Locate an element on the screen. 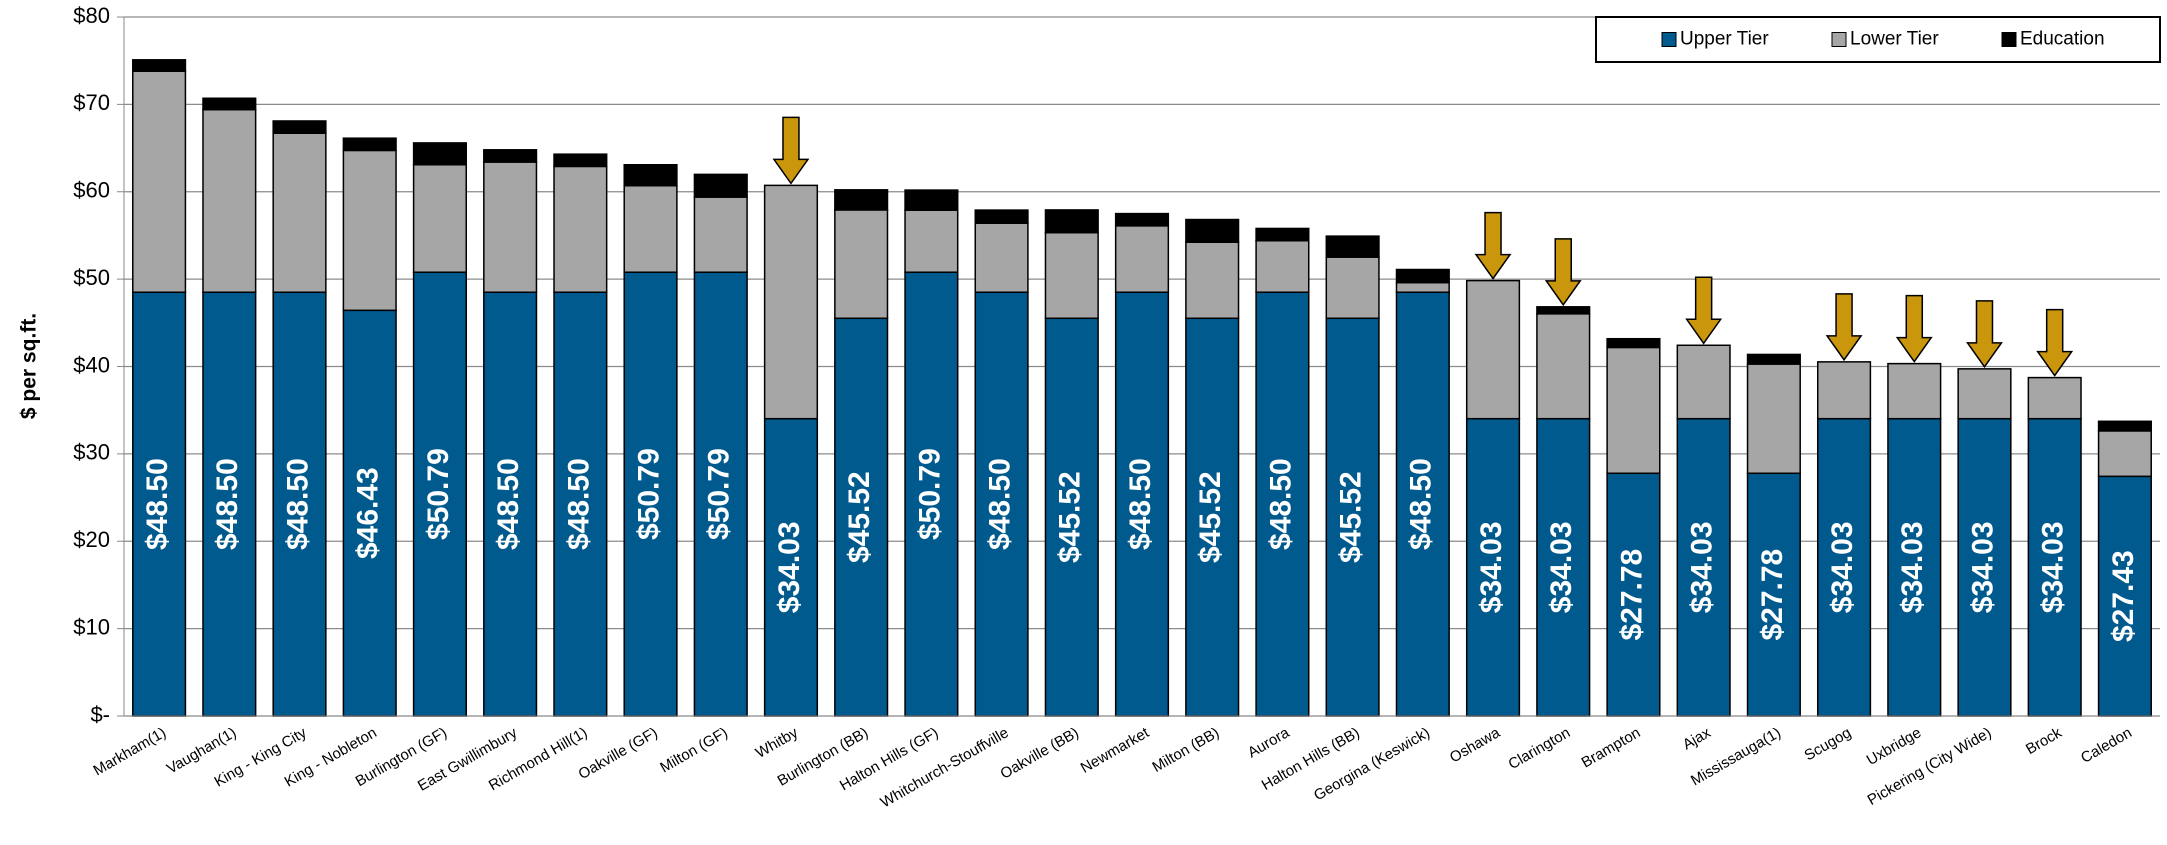 The image size is (2167, 845). x-tick-label: Caledon is located at coordinates (2106, 745).